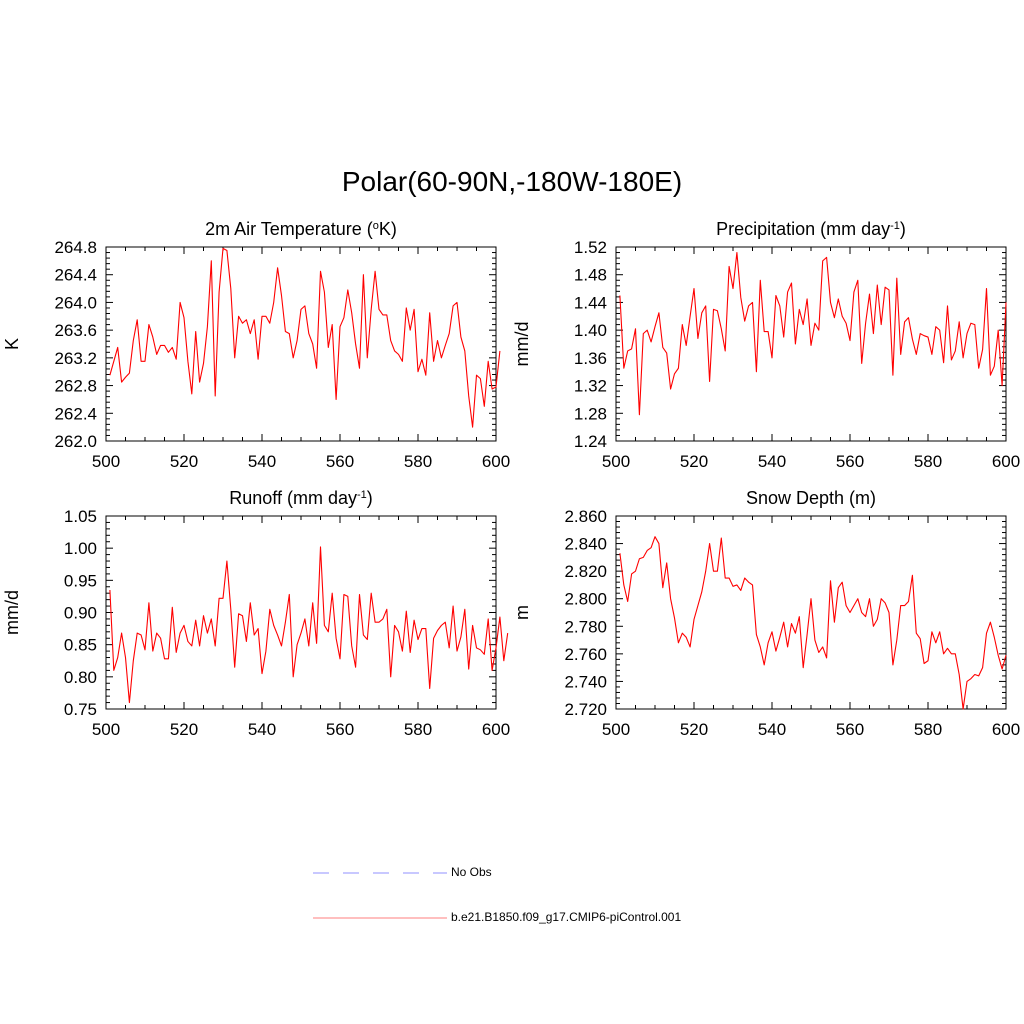 The width and height of the screenshot is (1024, 1024). What do you see at coordinates (566, 917) in the screenshot?
I see `legend-label-model: b.e21.B1850.f09_g17.CMIP6-piControl.001` at bounding box center [566, 917].